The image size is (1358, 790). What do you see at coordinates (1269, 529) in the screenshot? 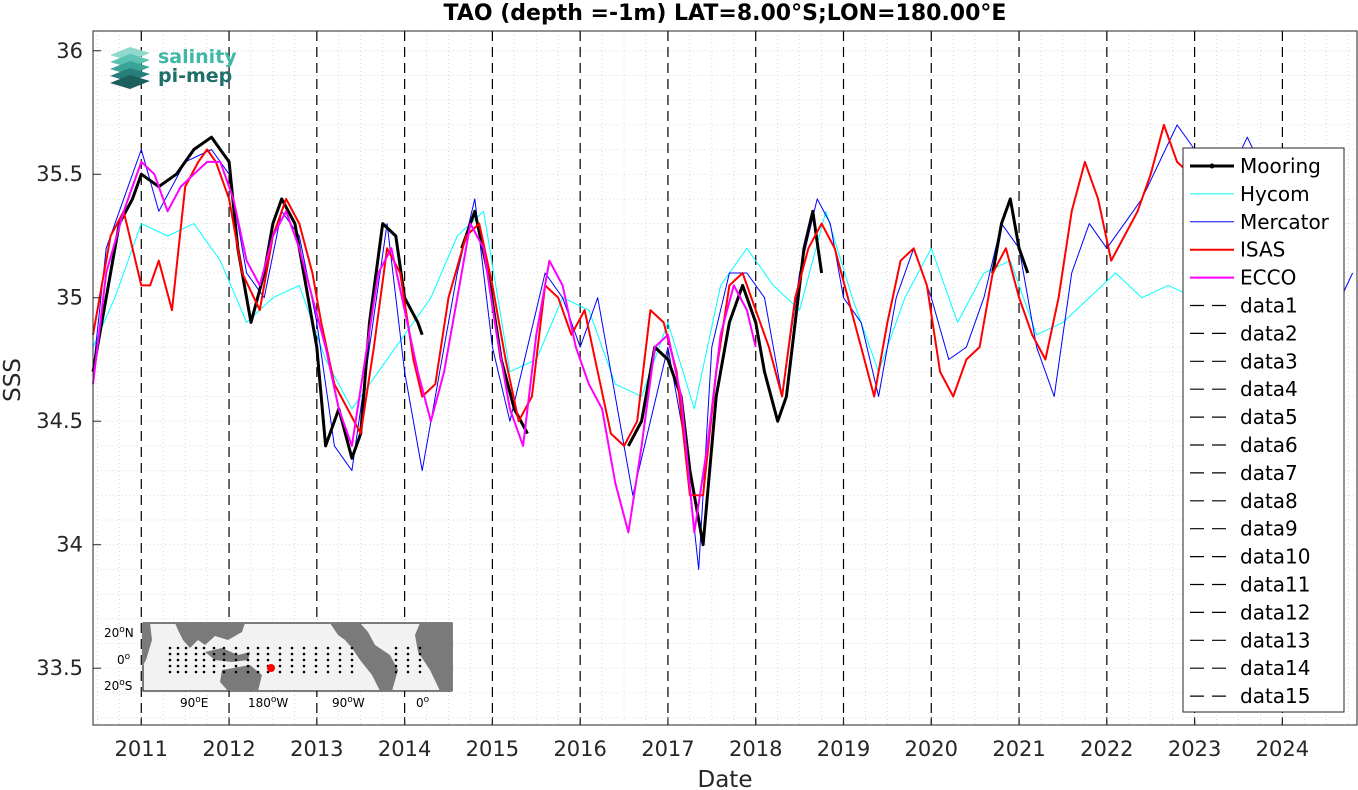
I see `legend-label-data9: data9` at bounding box center [1269, 529].